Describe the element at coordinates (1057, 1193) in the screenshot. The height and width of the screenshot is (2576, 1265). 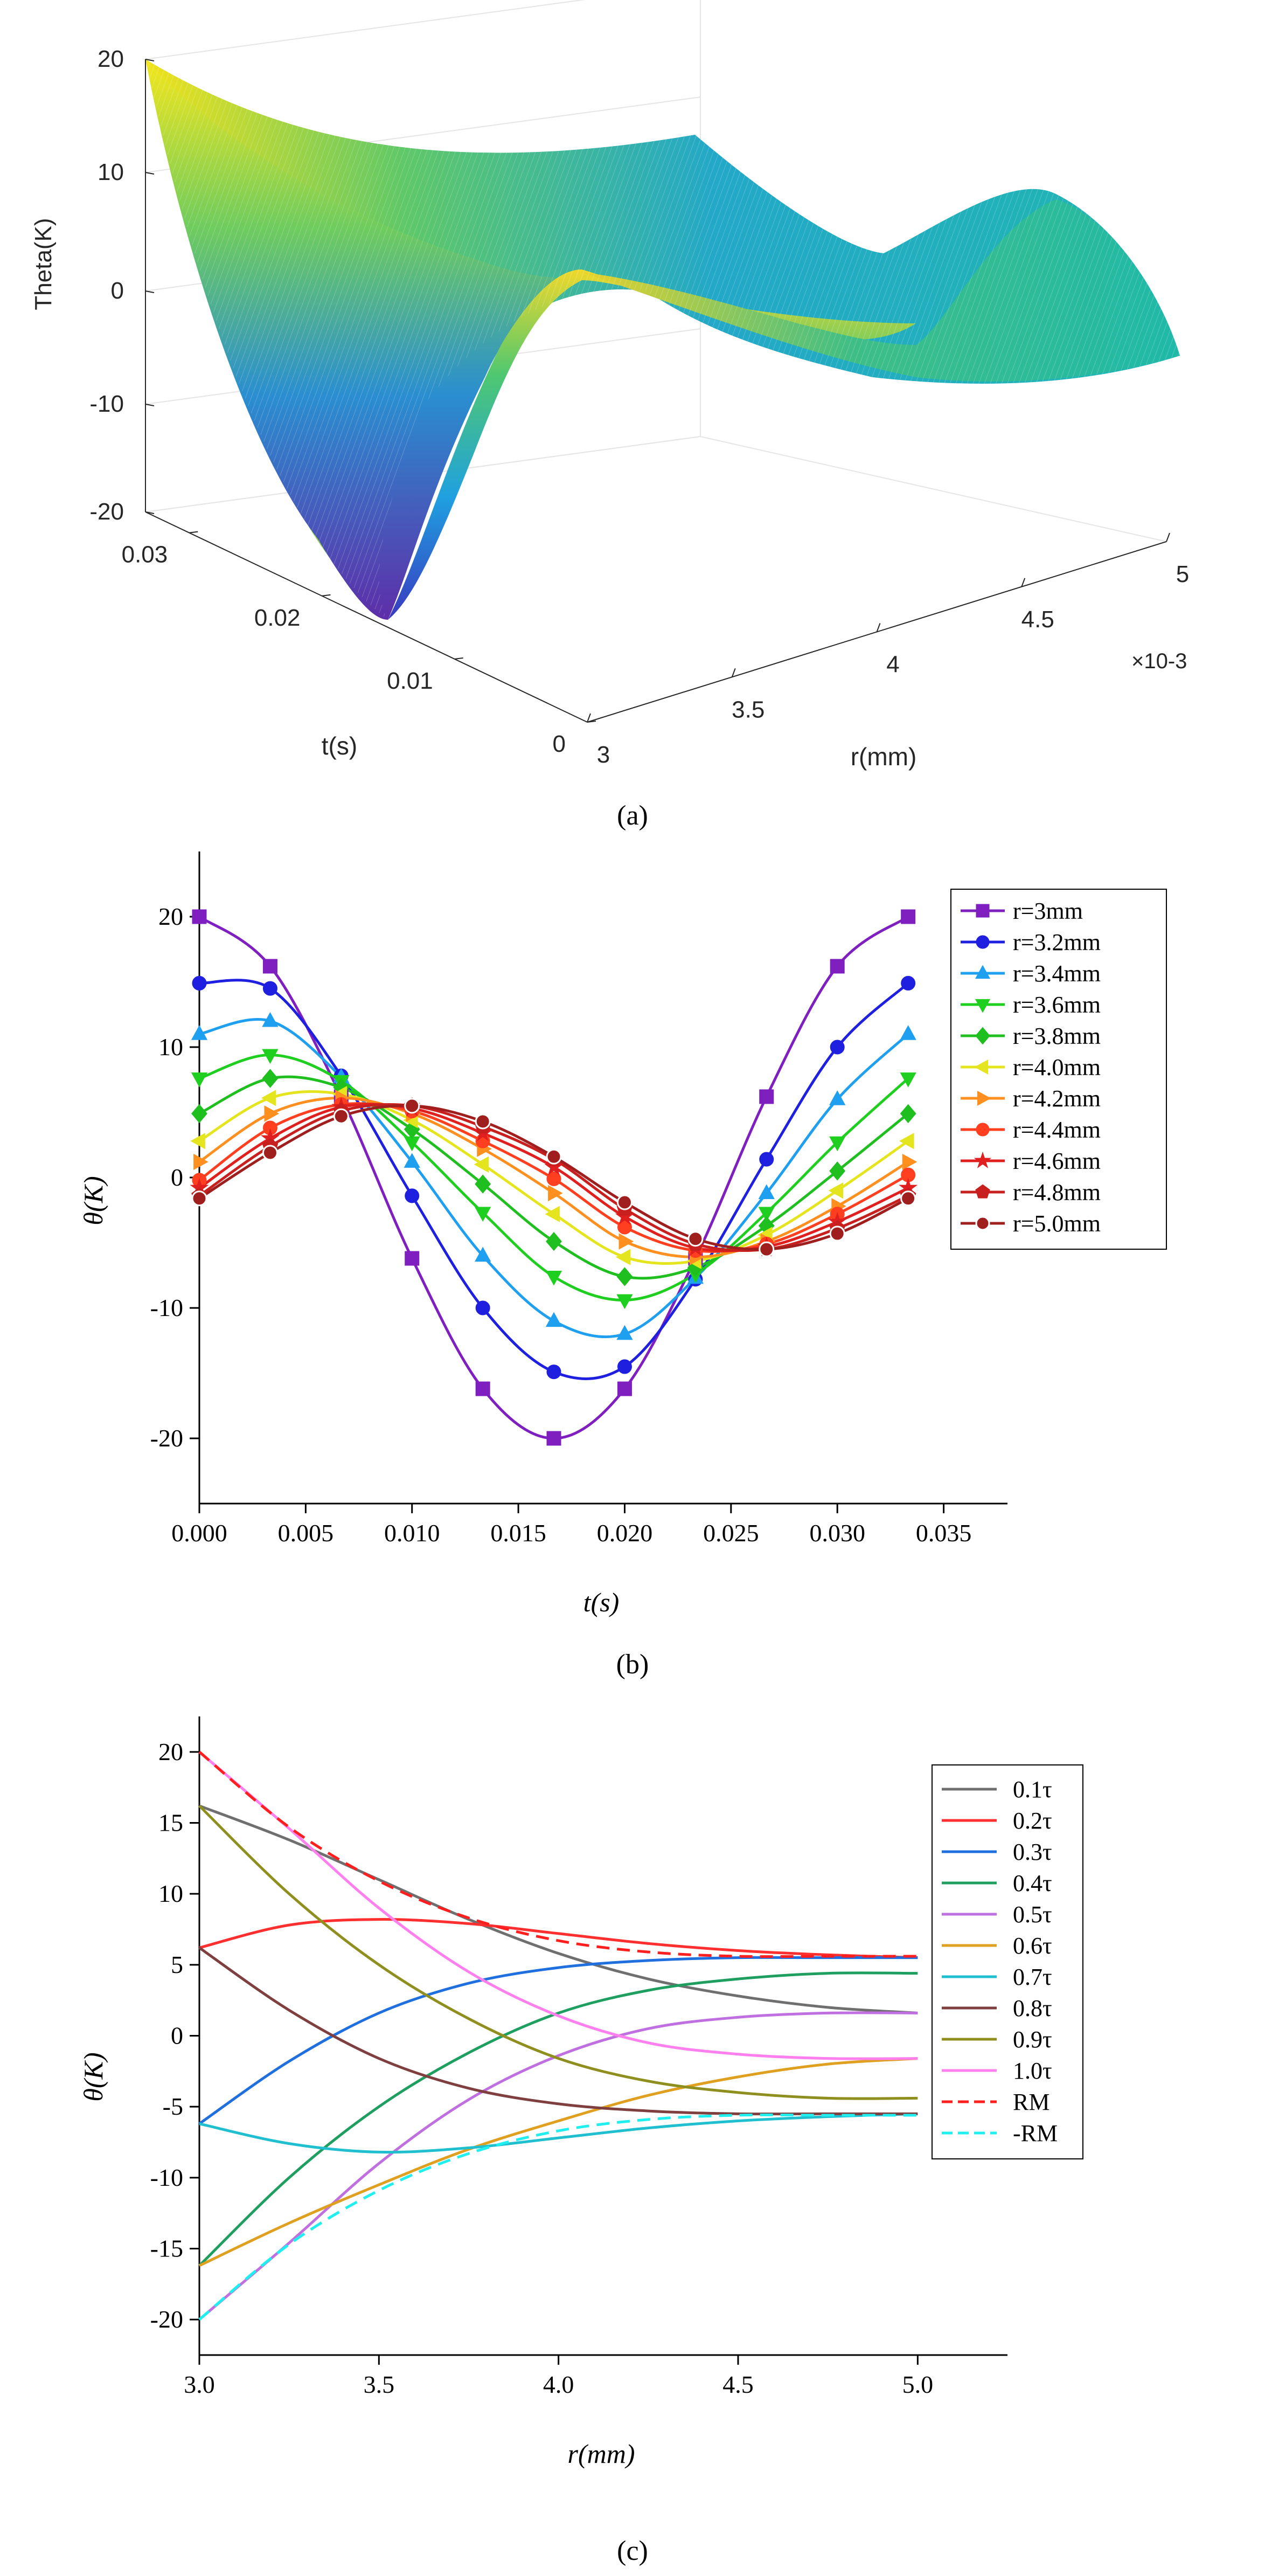
I see `legend-label: r=4.8mm` at that location.